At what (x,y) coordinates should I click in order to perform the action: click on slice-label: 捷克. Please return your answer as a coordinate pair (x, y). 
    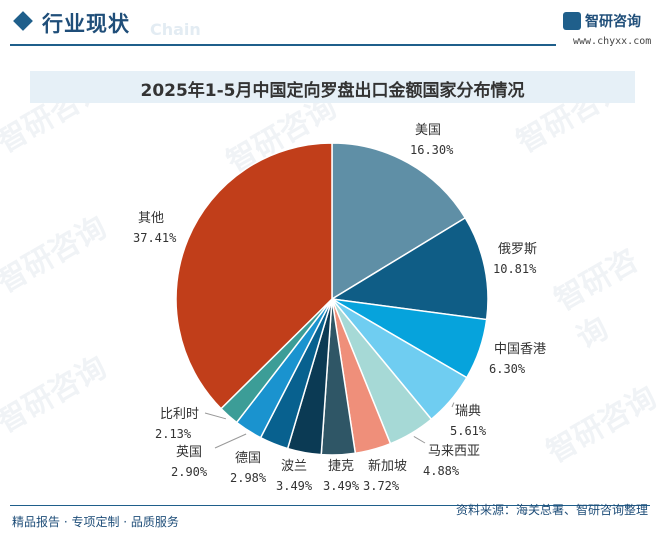
    Looking at the image, I should click on (341, 466).